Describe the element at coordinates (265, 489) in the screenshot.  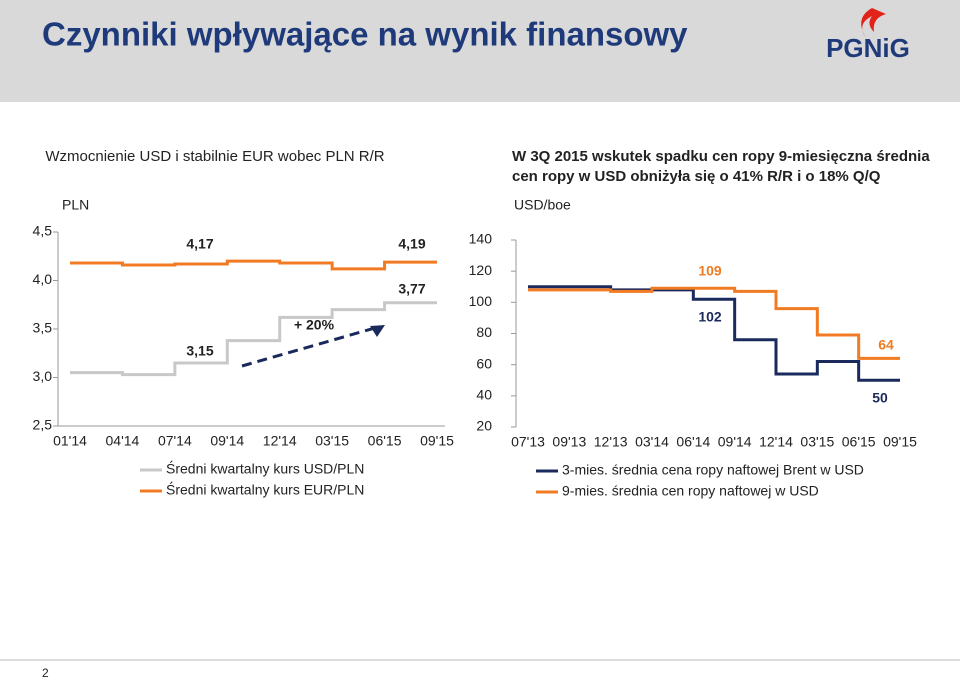
I see `legend-label: Średni kwartalny kurs EUR/PLN` at that location.